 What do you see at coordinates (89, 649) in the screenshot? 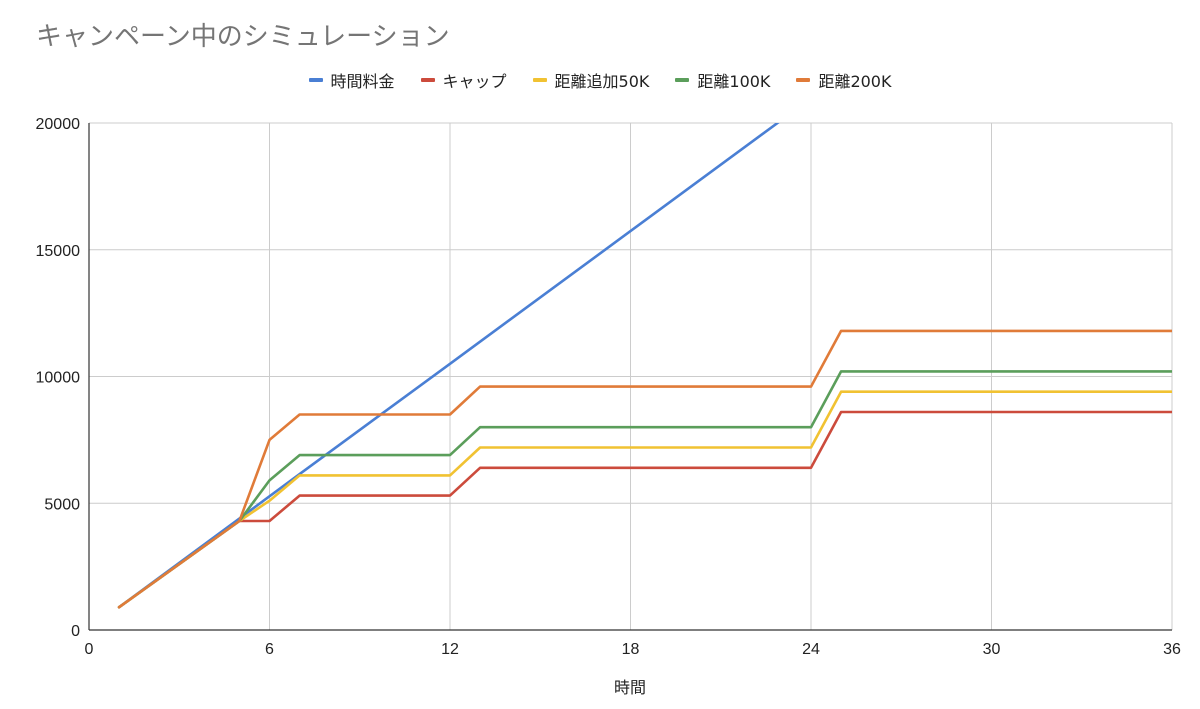
I see `x-tick-label: 0` at bounding box center [89, 649].